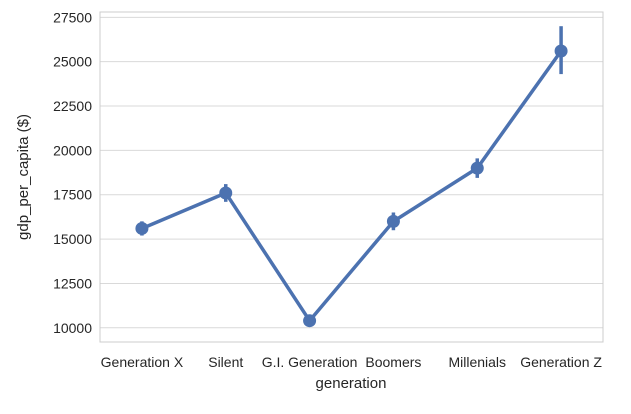  I want to click on x-tick-label: Silent, so click(225, 362).